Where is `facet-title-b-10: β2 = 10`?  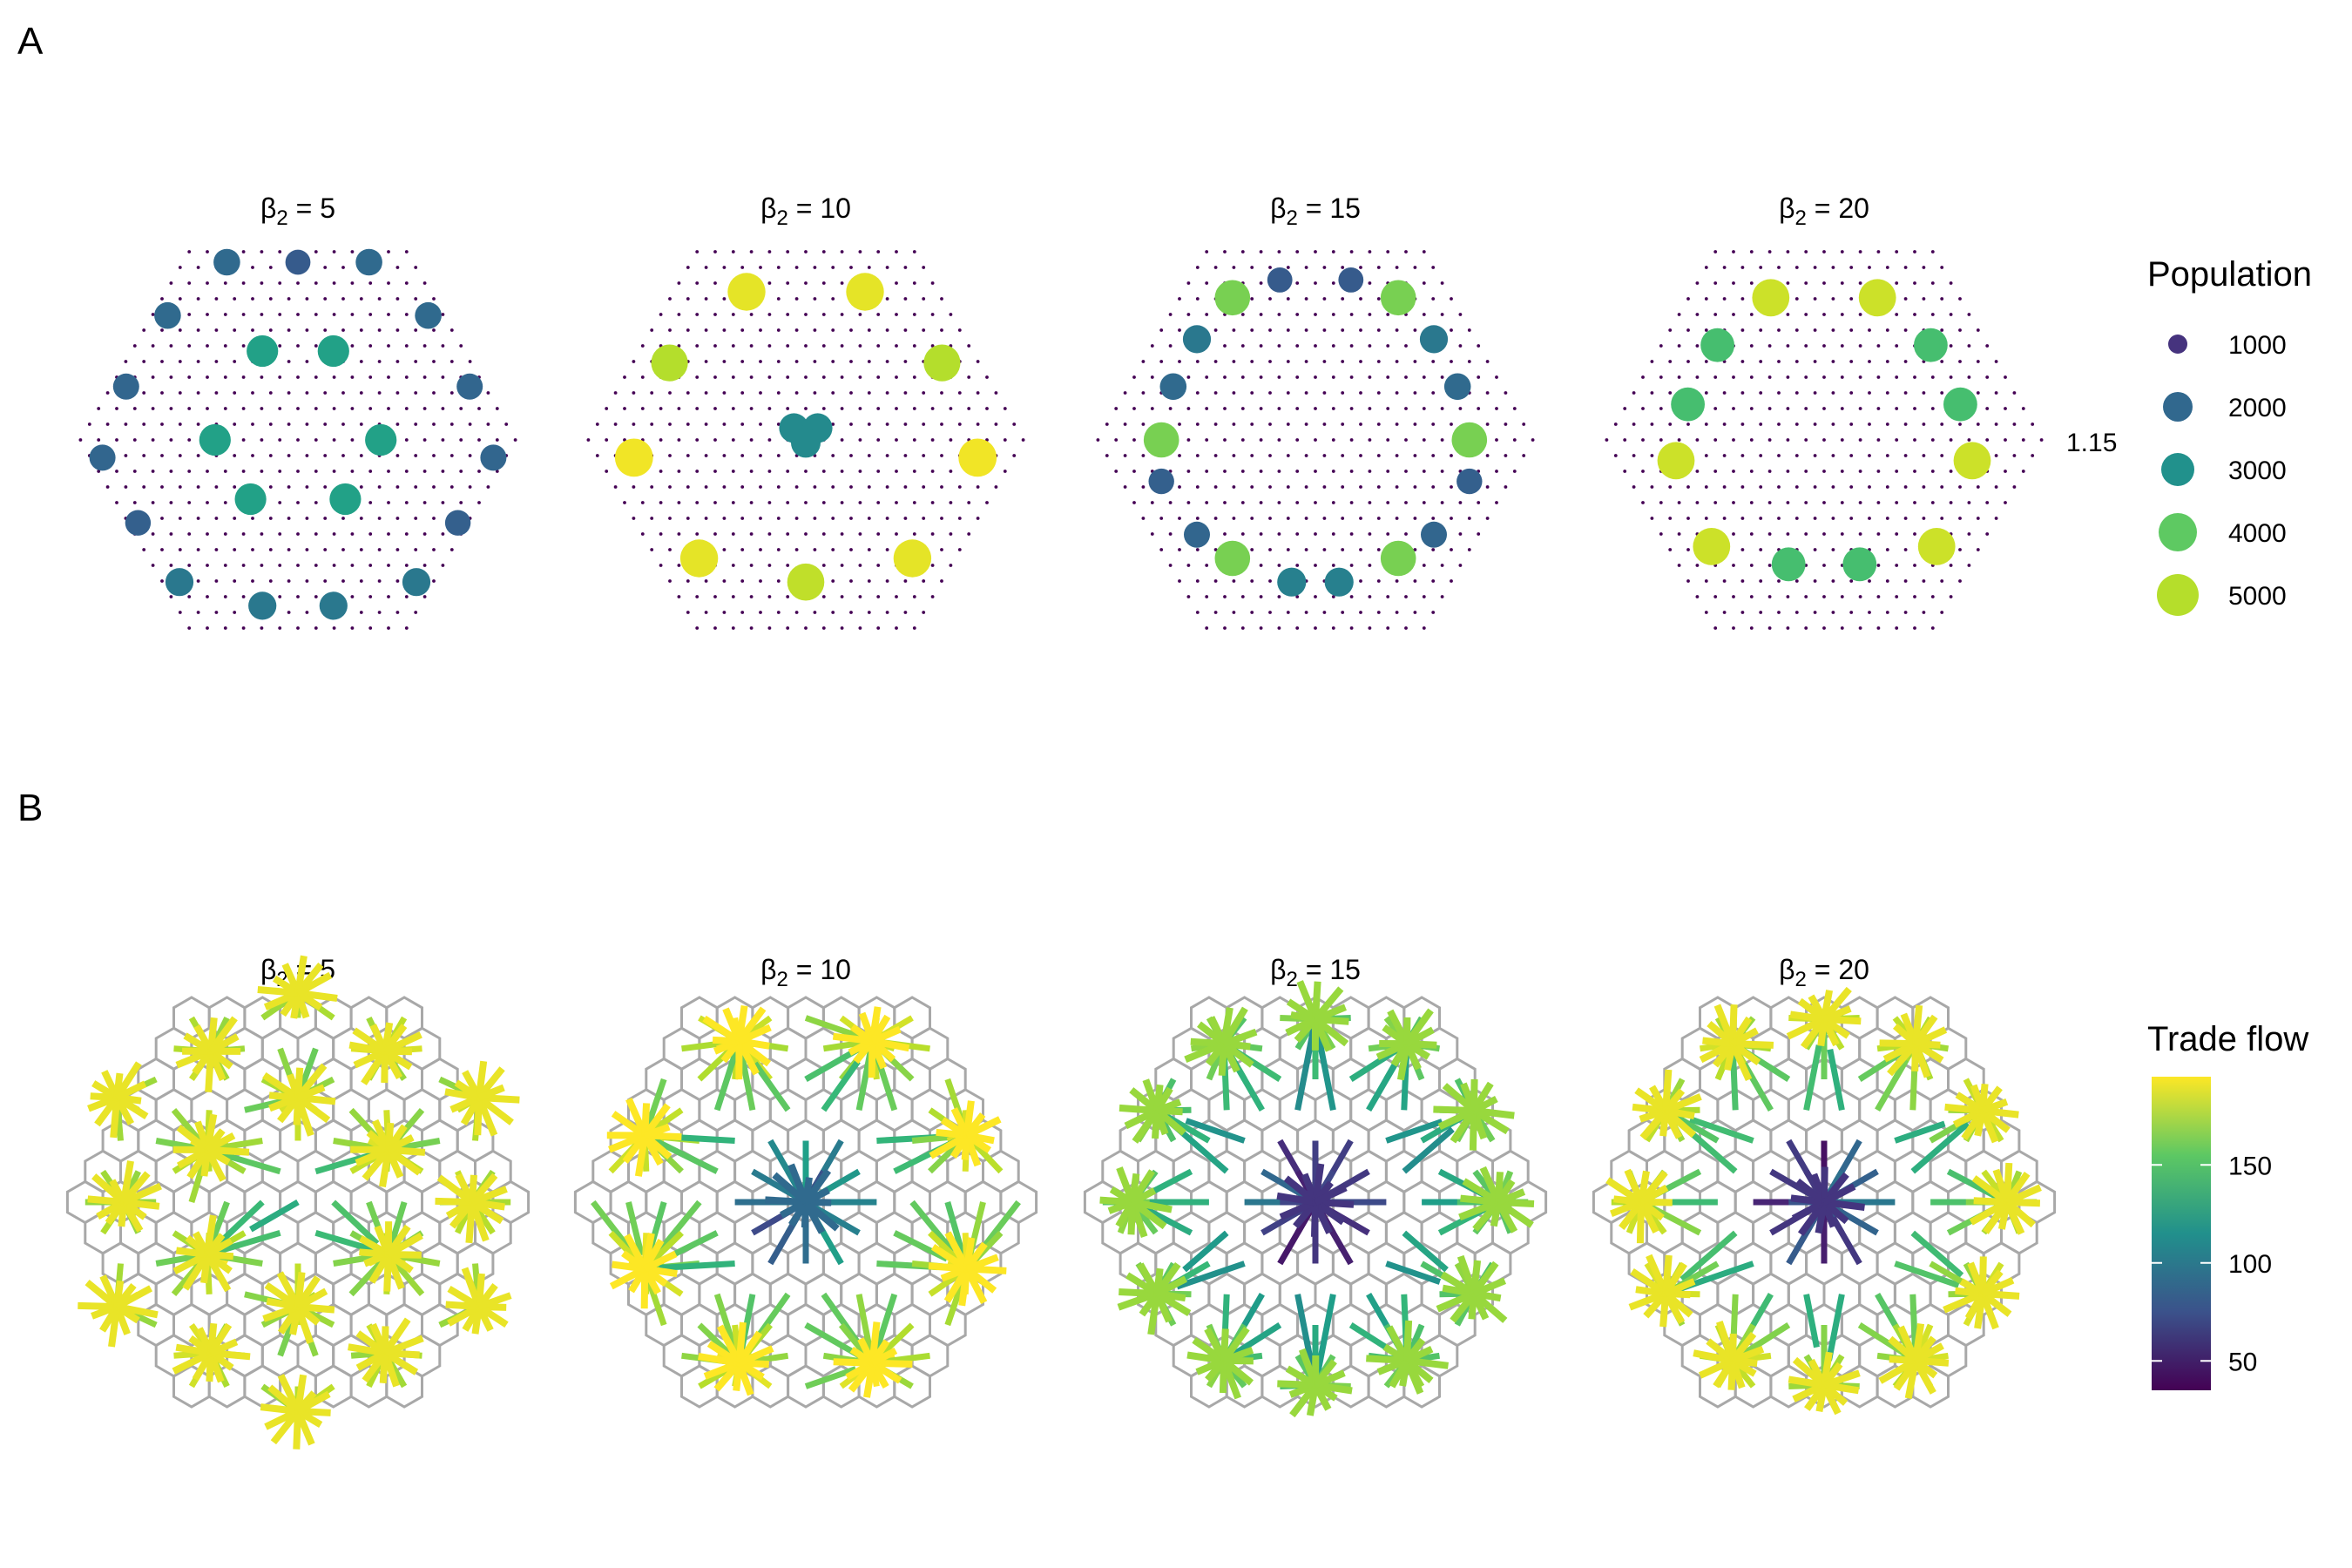
facet-title-b-10: β2 = 10 is located at coordinates (805, 973).